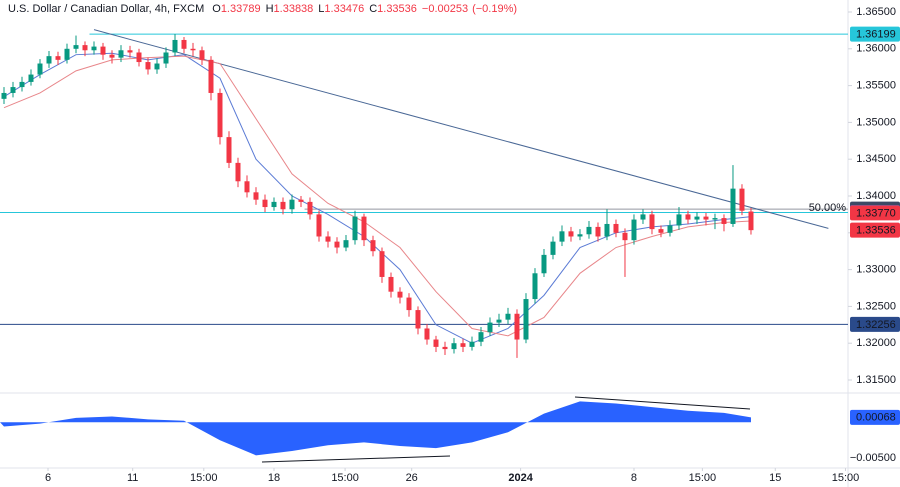  What do you see at coordinates (876, 306) in the screenshot?
I see `y-tick-label: 1.32500` at bounding box center [876, 306].